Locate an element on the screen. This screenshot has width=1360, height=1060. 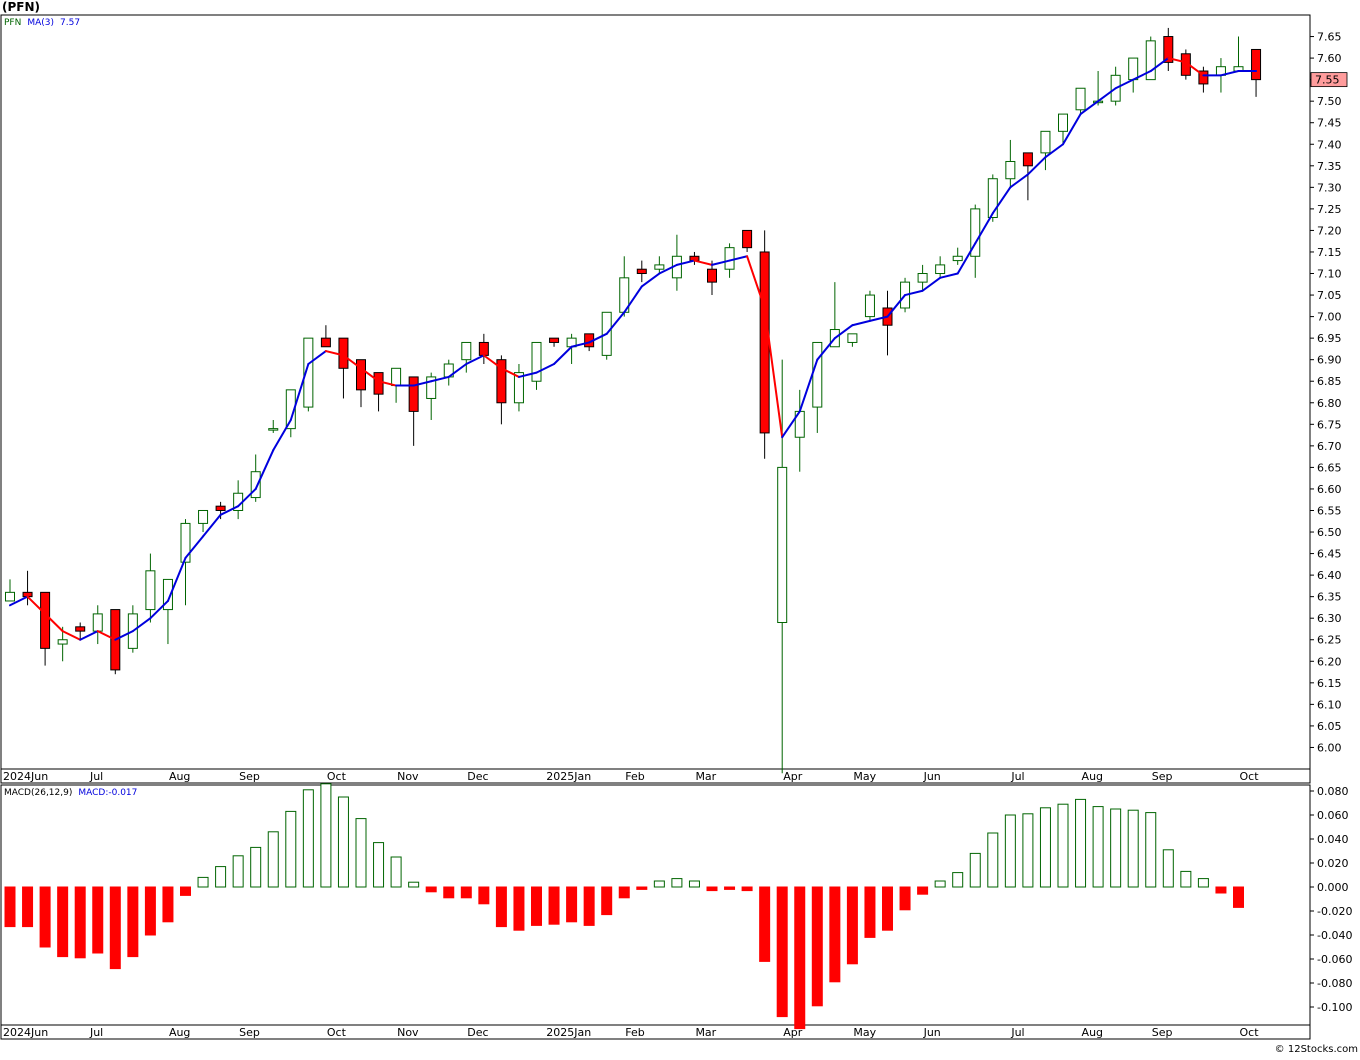
price-xtick-label: 2024Jun is located at coordinates (25, 776).